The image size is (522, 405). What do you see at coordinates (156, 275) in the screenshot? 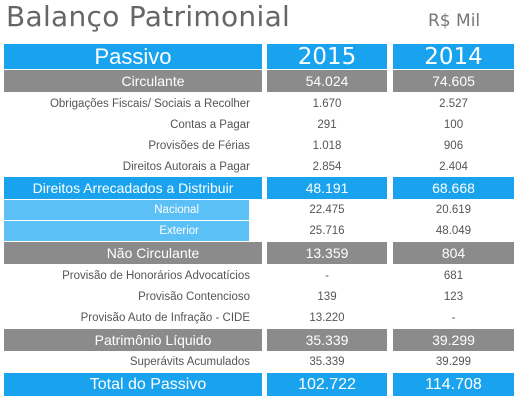
I see `row-label: Provisão de Honorários Advocatícios` at bounding box center [156, 275].